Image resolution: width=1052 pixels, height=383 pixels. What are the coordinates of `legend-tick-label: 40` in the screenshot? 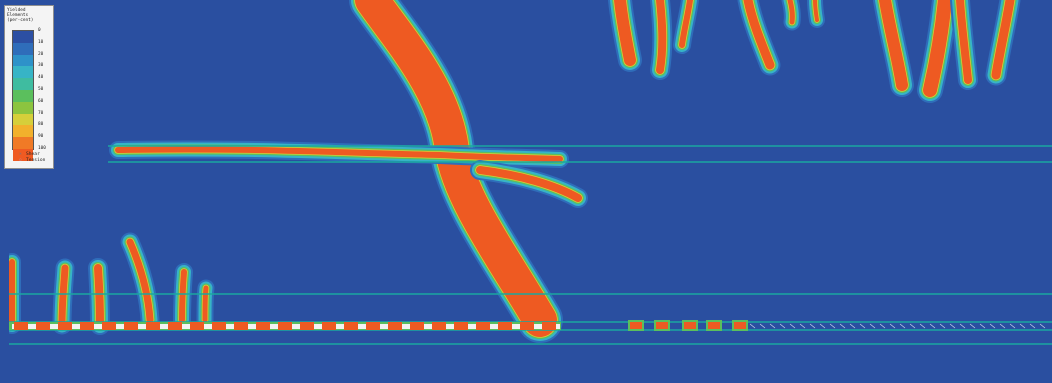 It's located at (41, 78).